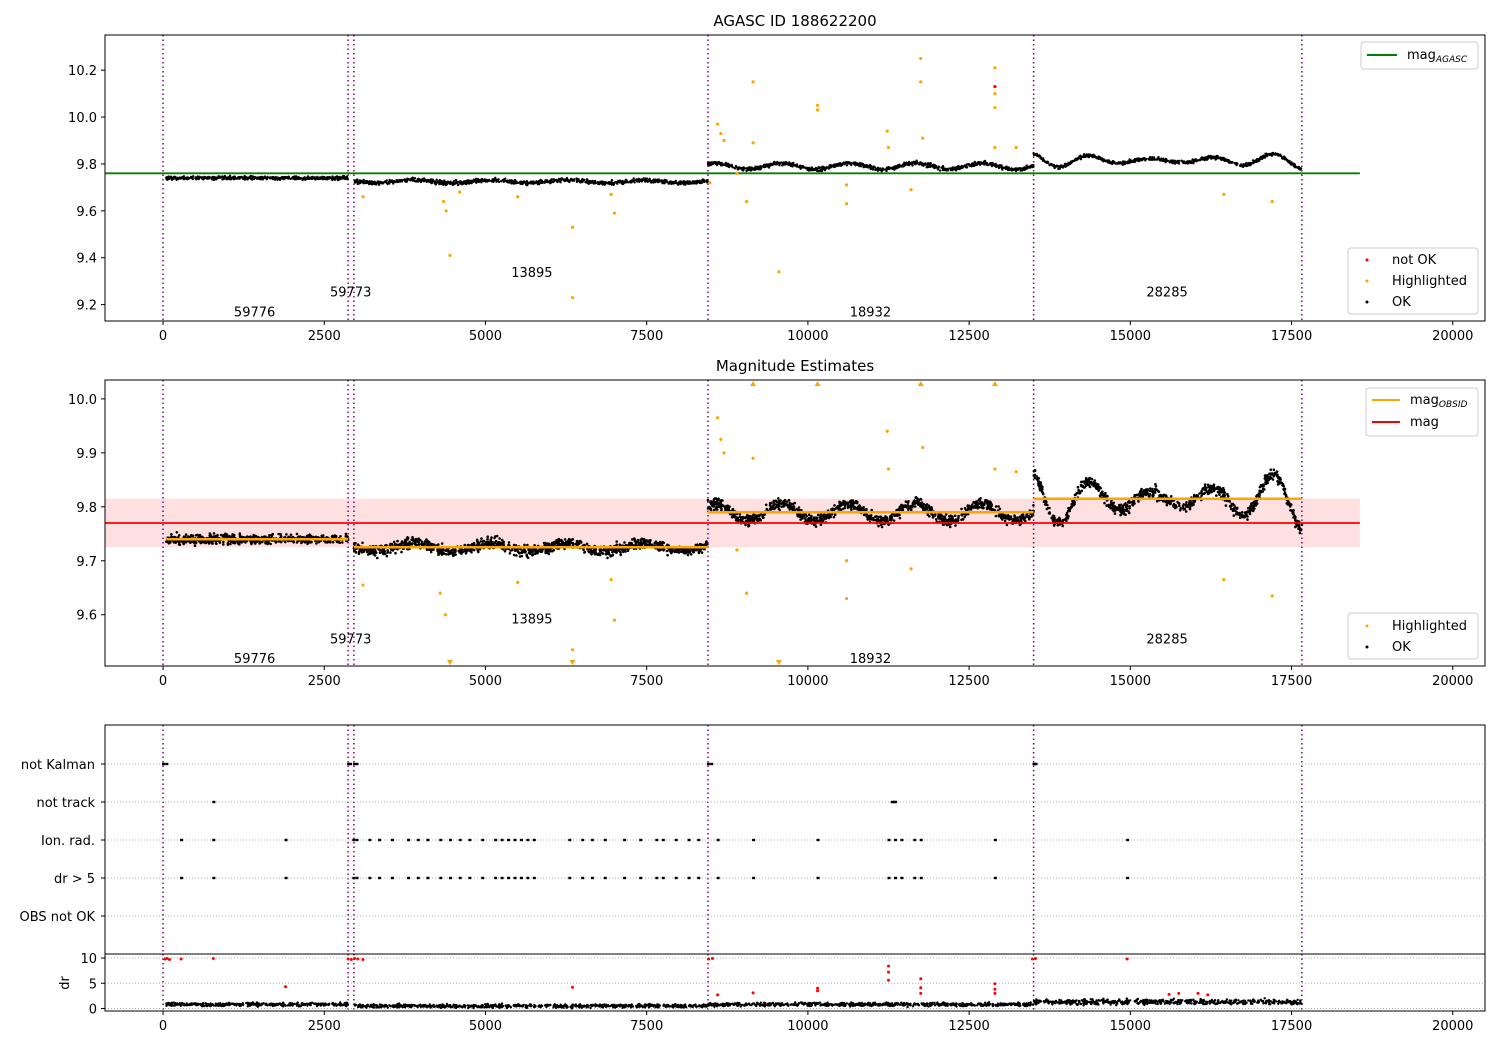 The width and height of the screenshot is (1500, 1050). Describe the element at coordinates (646, 336) in the screenshot. I see `x-tick-label: 7500` at that location.